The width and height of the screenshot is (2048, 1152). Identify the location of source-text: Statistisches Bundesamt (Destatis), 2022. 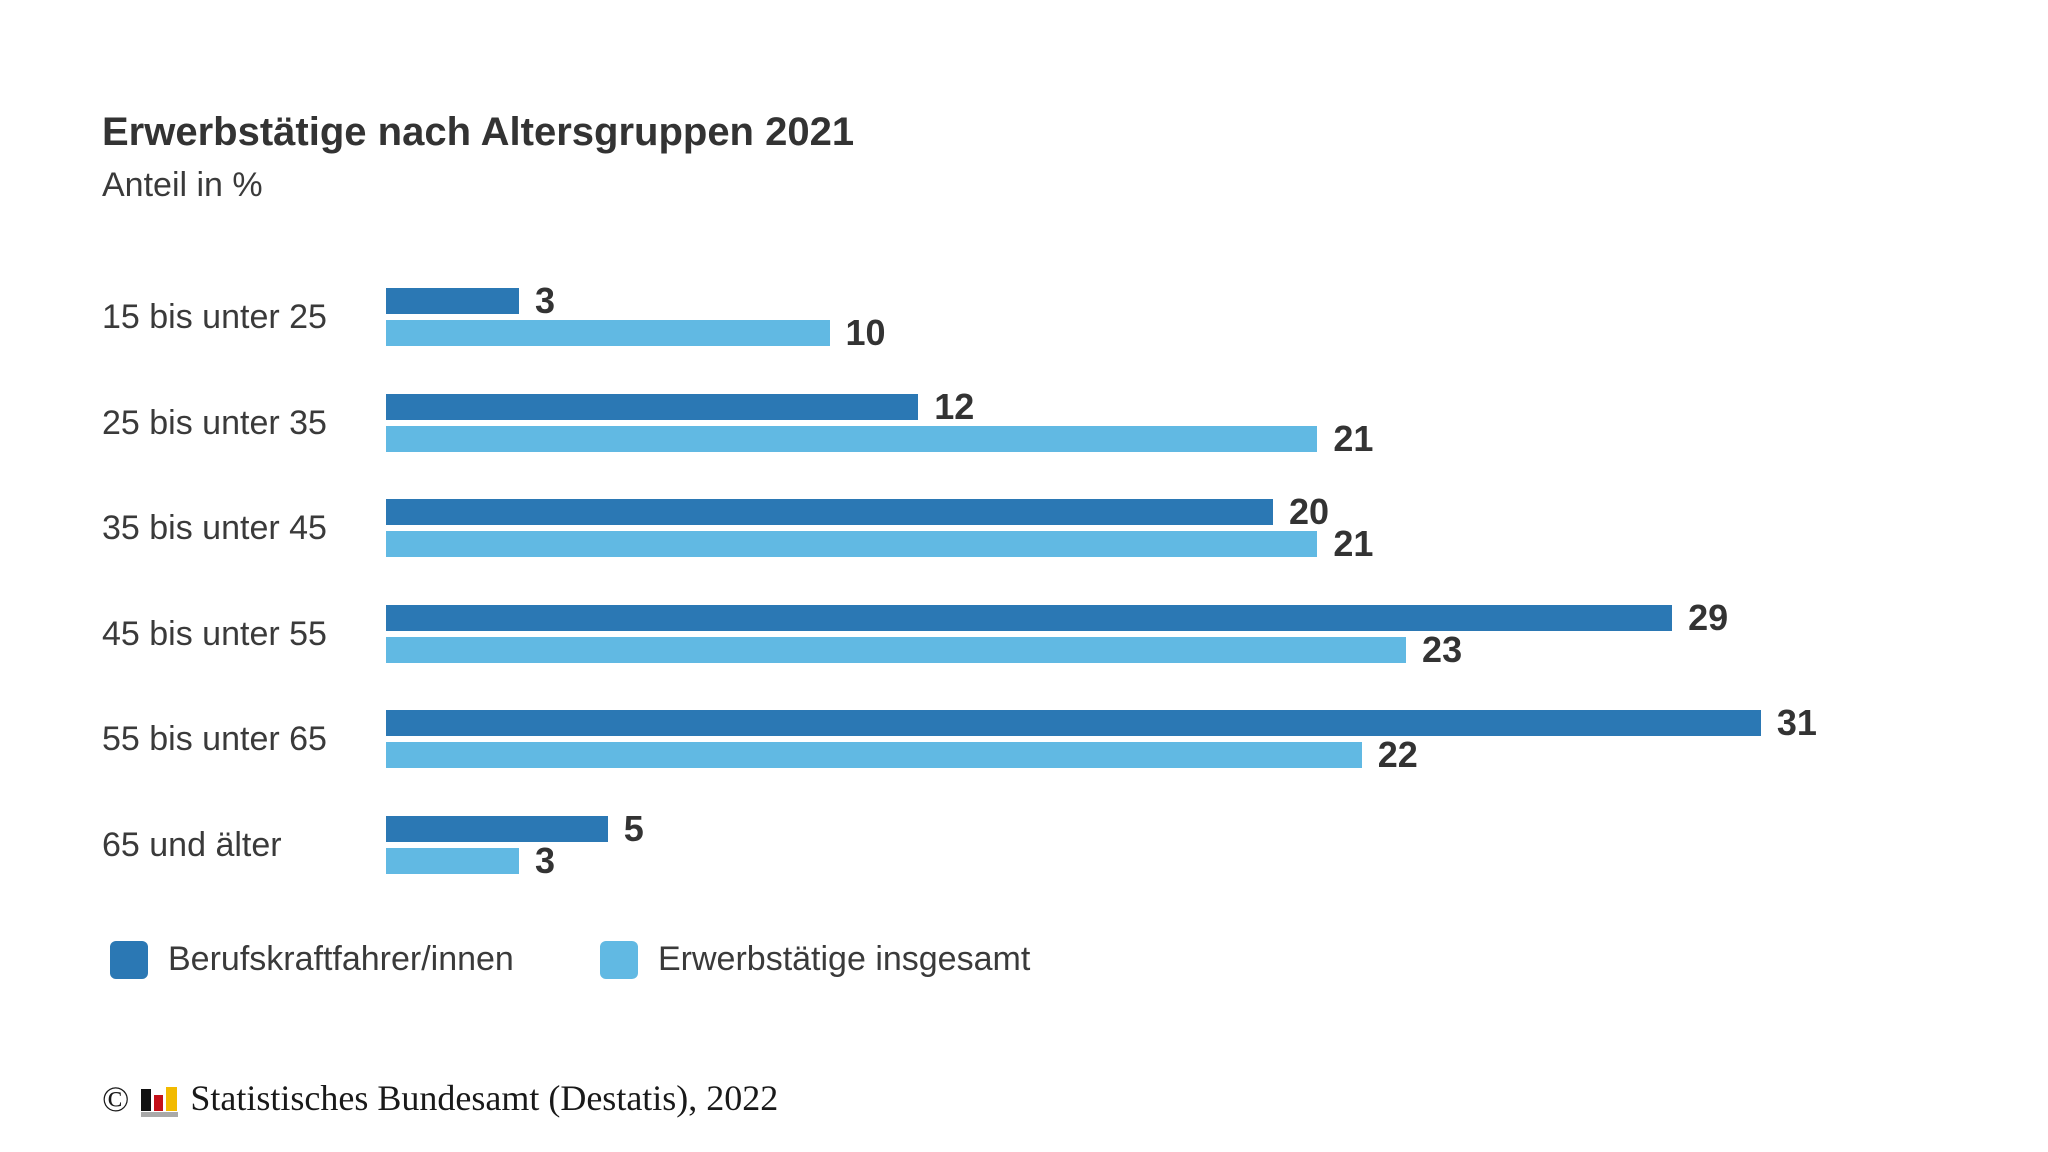
(484, 1098).